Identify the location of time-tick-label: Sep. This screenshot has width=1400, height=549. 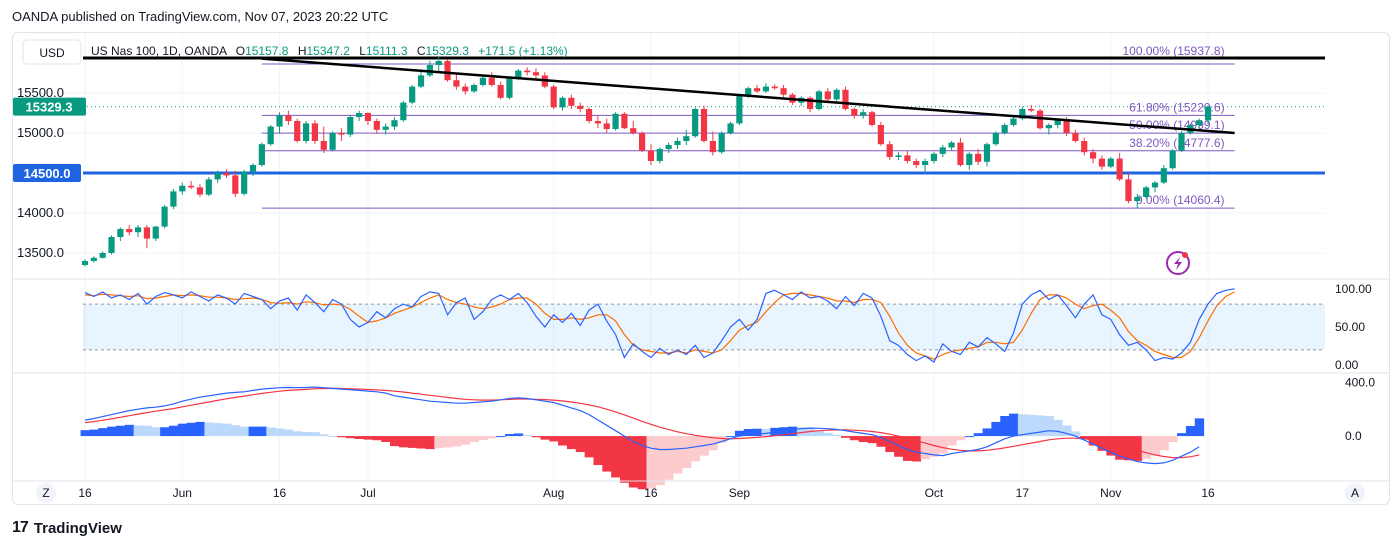
(740, 493).